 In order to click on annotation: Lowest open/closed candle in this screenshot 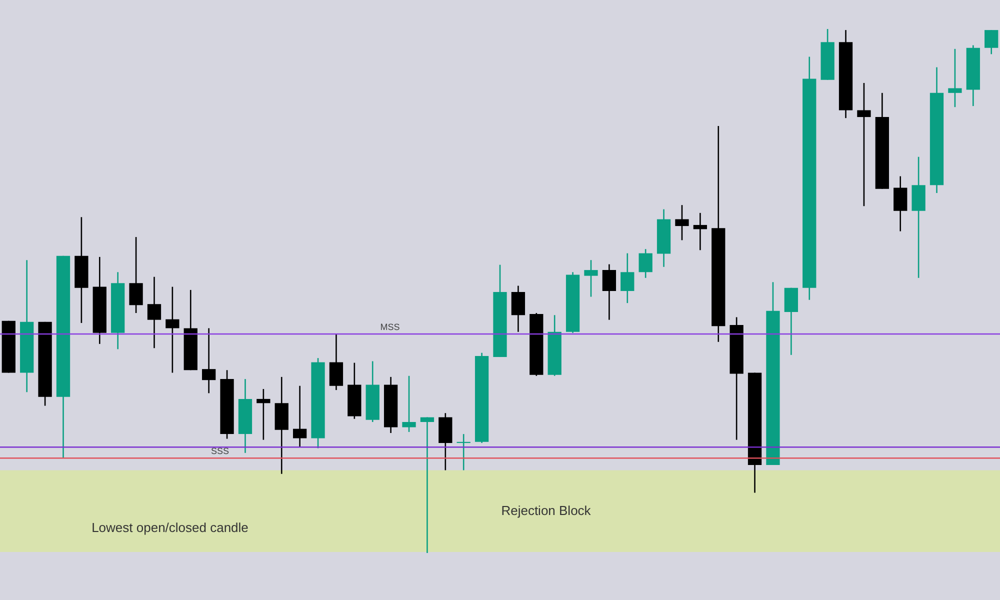, I will do `click(170, 527)`.